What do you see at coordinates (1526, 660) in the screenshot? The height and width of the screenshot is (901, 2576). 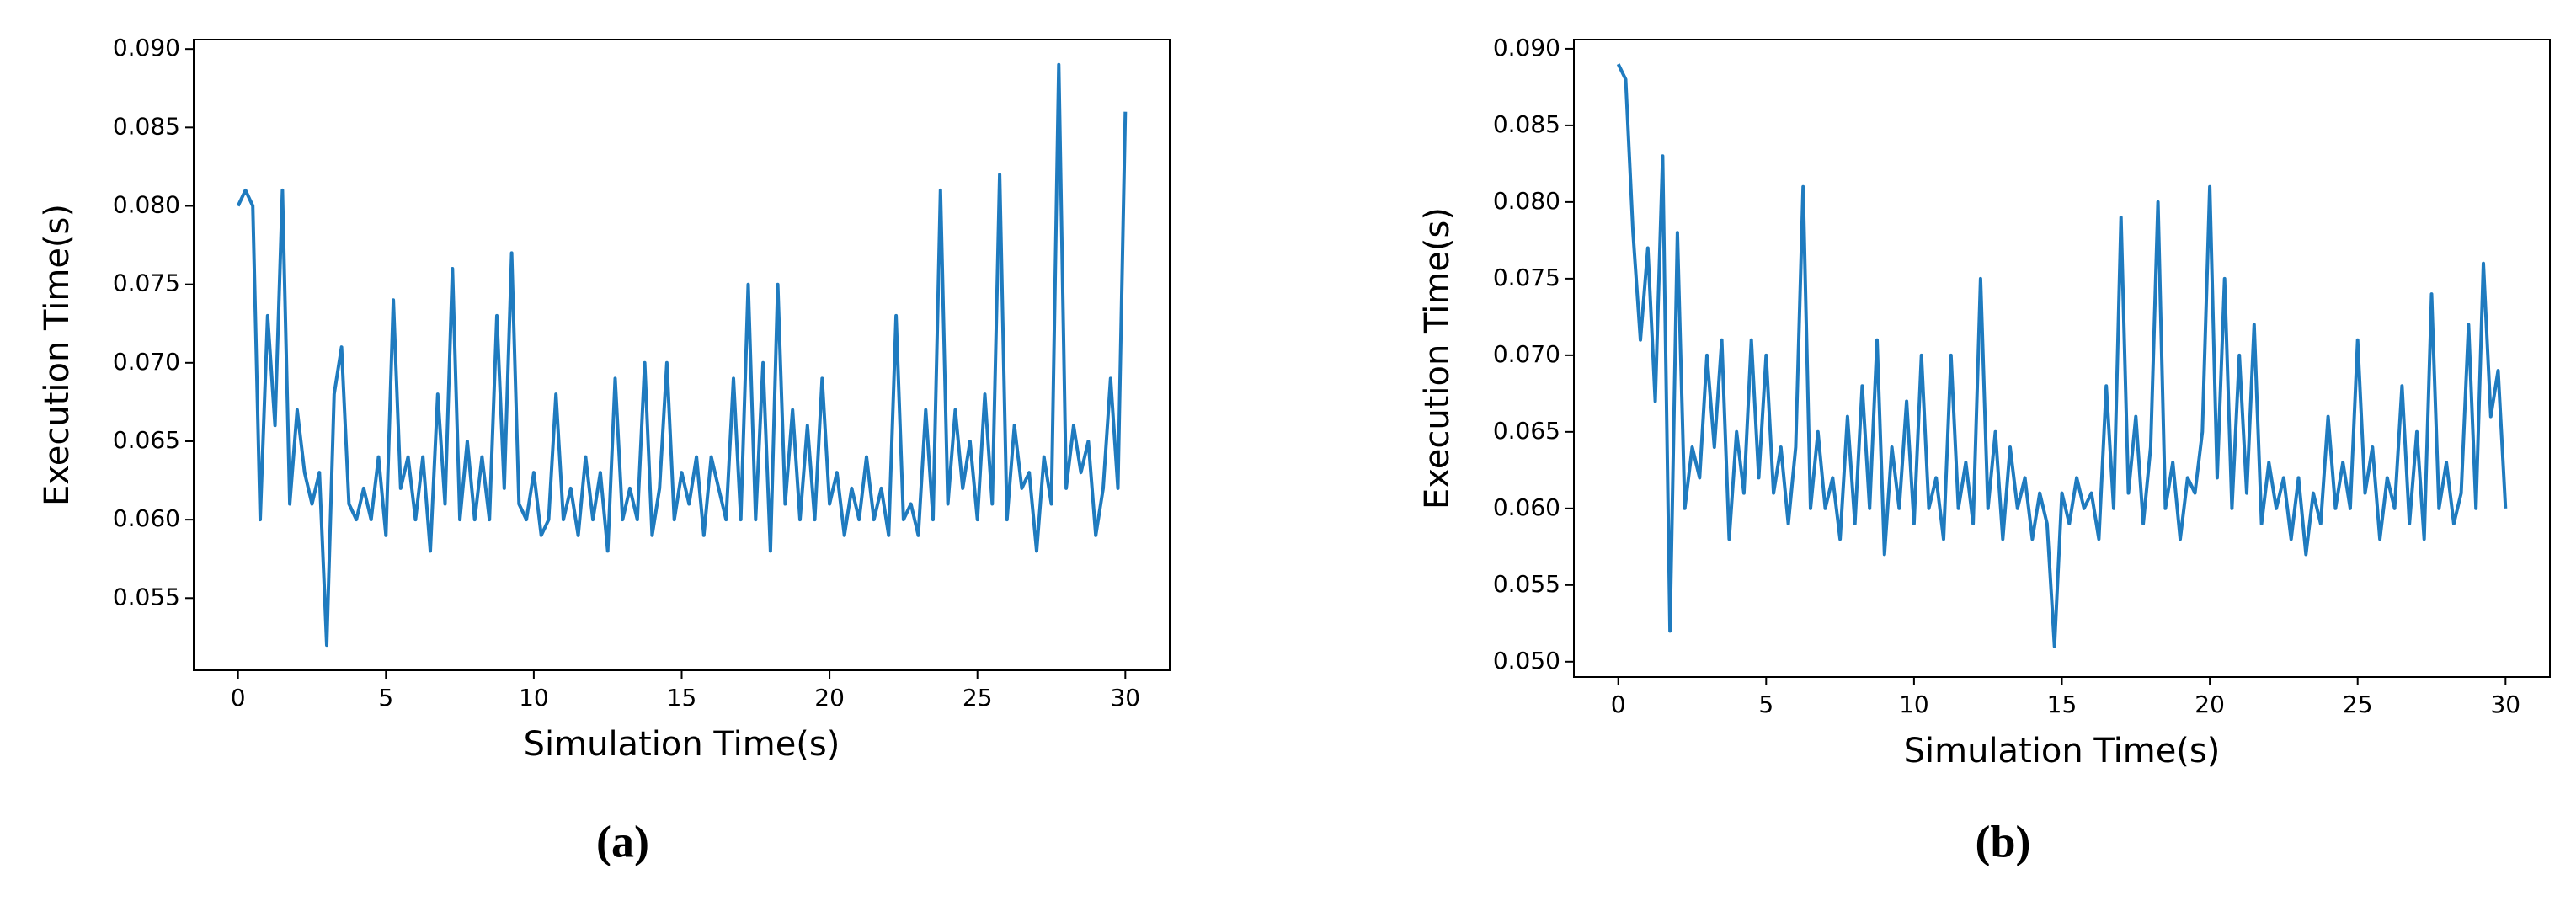 I see `y-tick-label: 0.050` at bounding box center [1526, 660].